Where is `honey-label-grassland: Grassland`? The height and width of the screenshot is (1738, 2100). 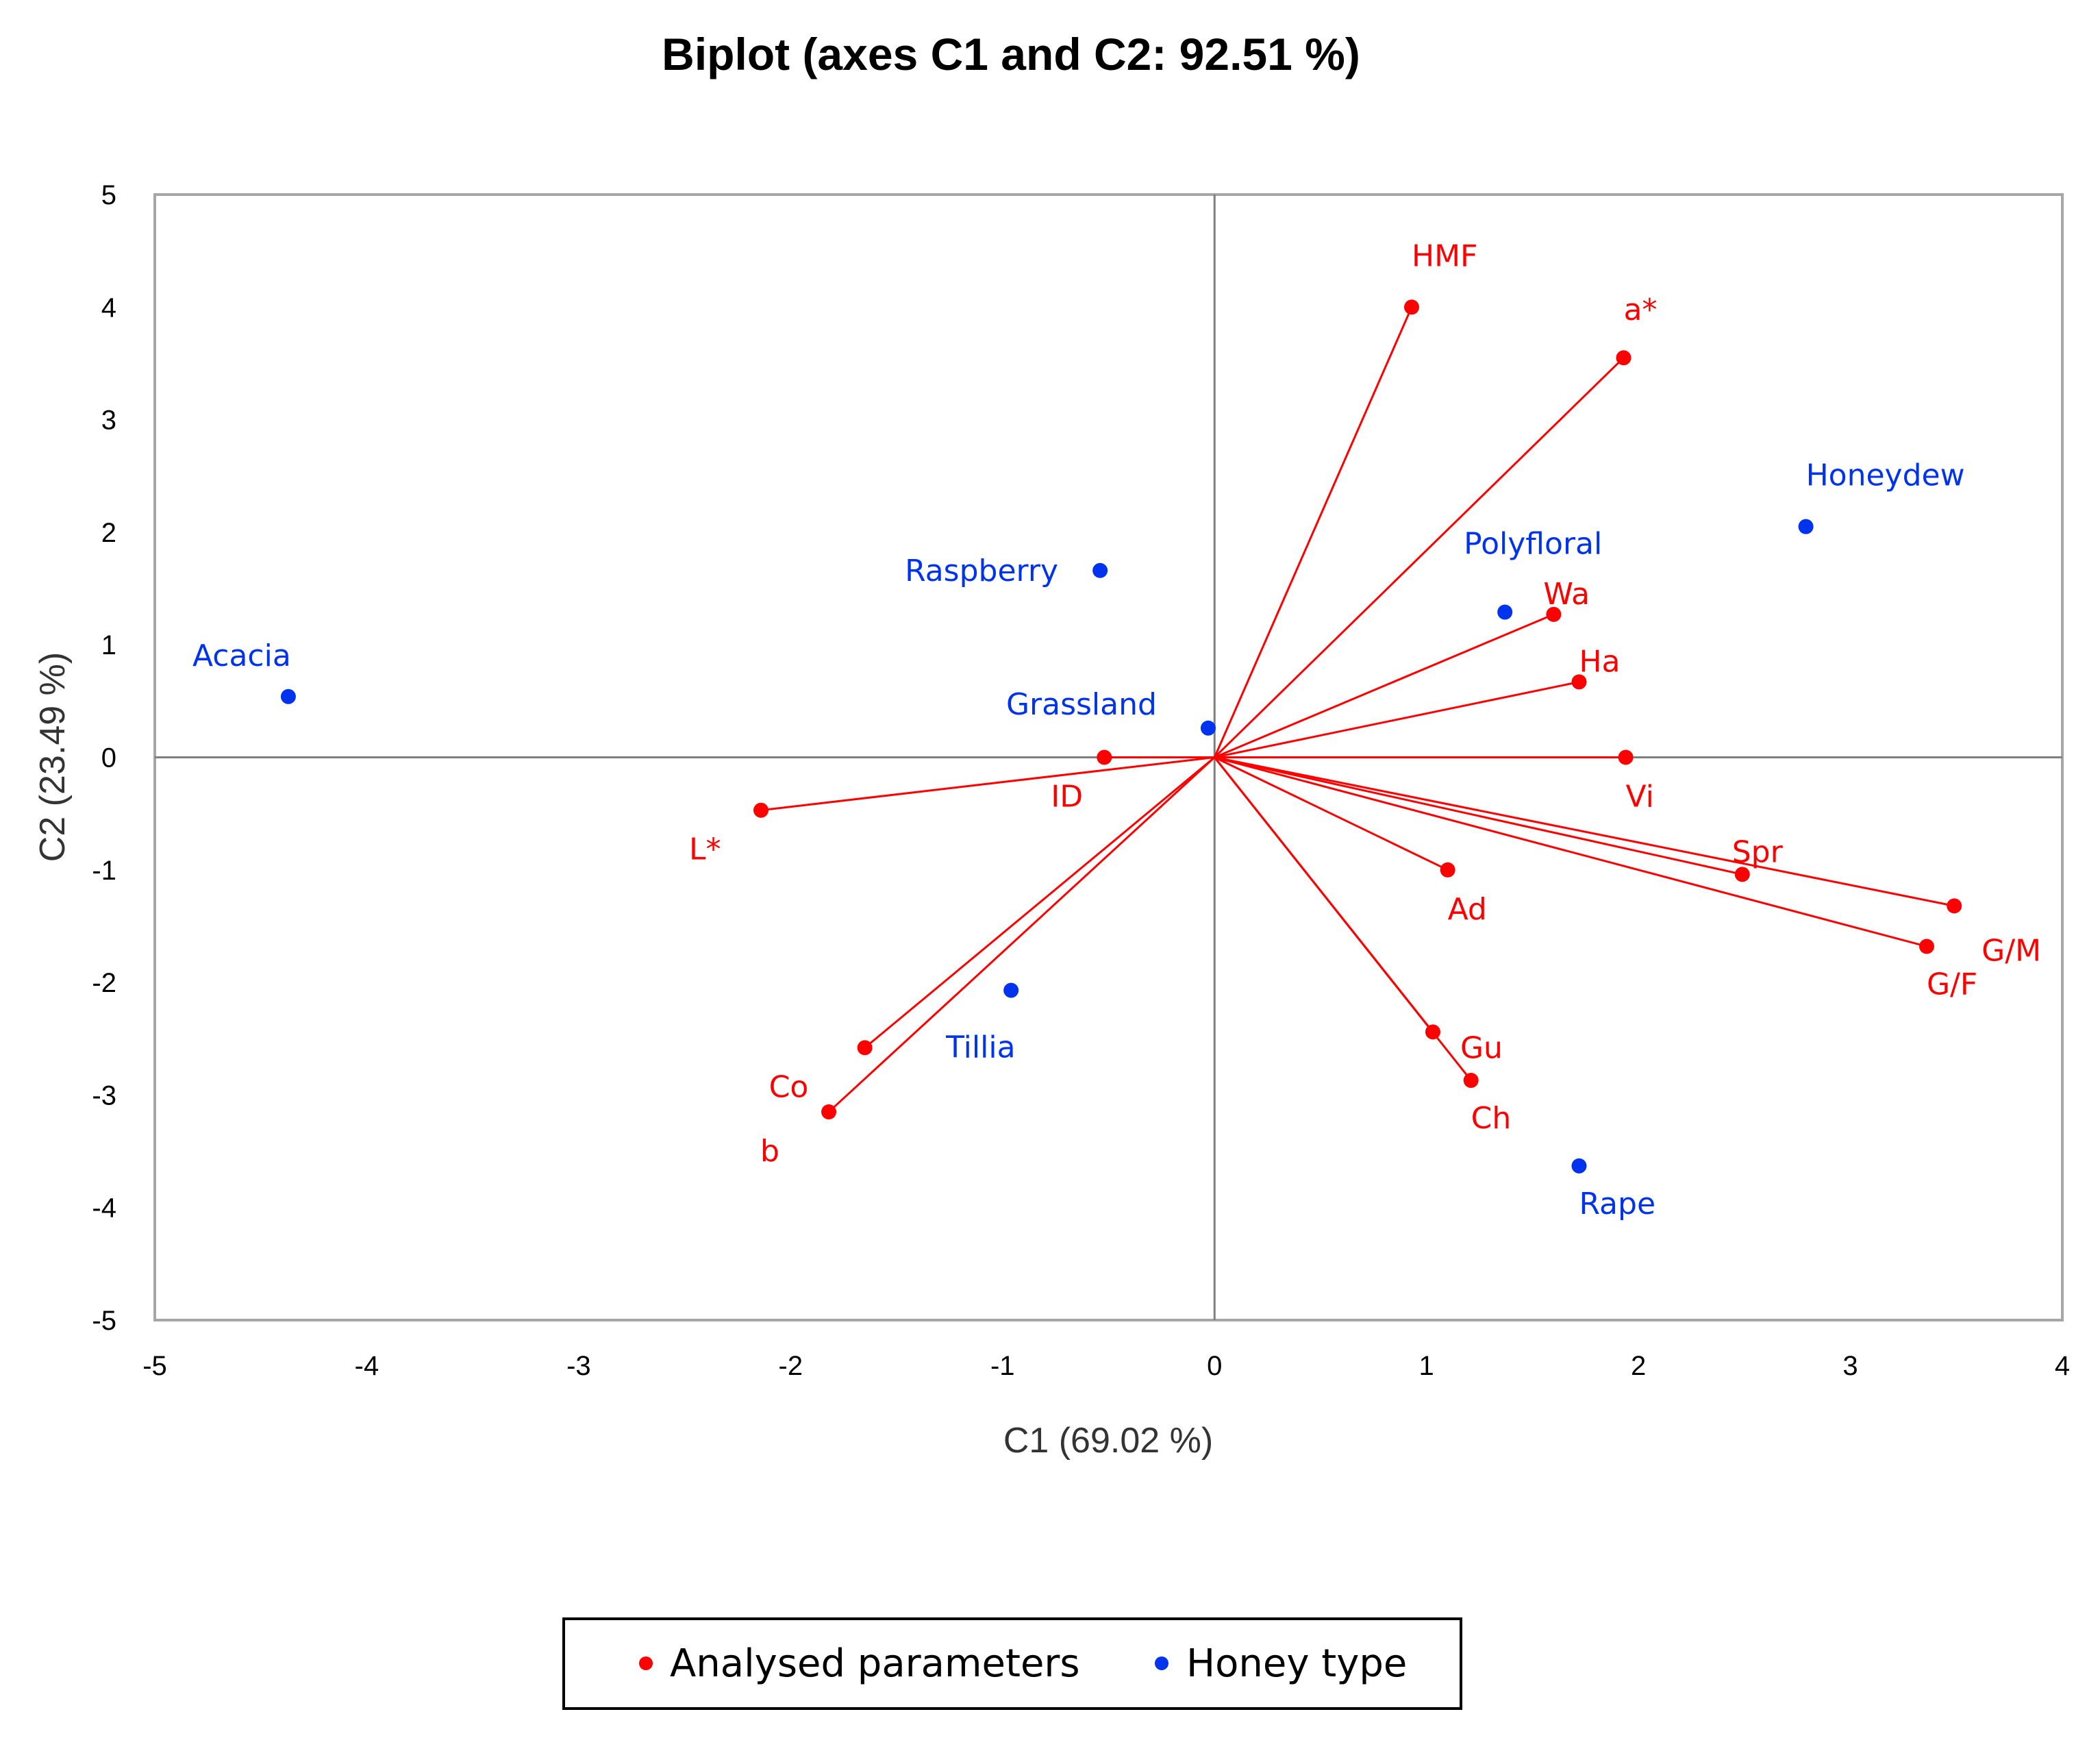 honey-label-grassland: Grassland is located at coordinates (1081, 704).